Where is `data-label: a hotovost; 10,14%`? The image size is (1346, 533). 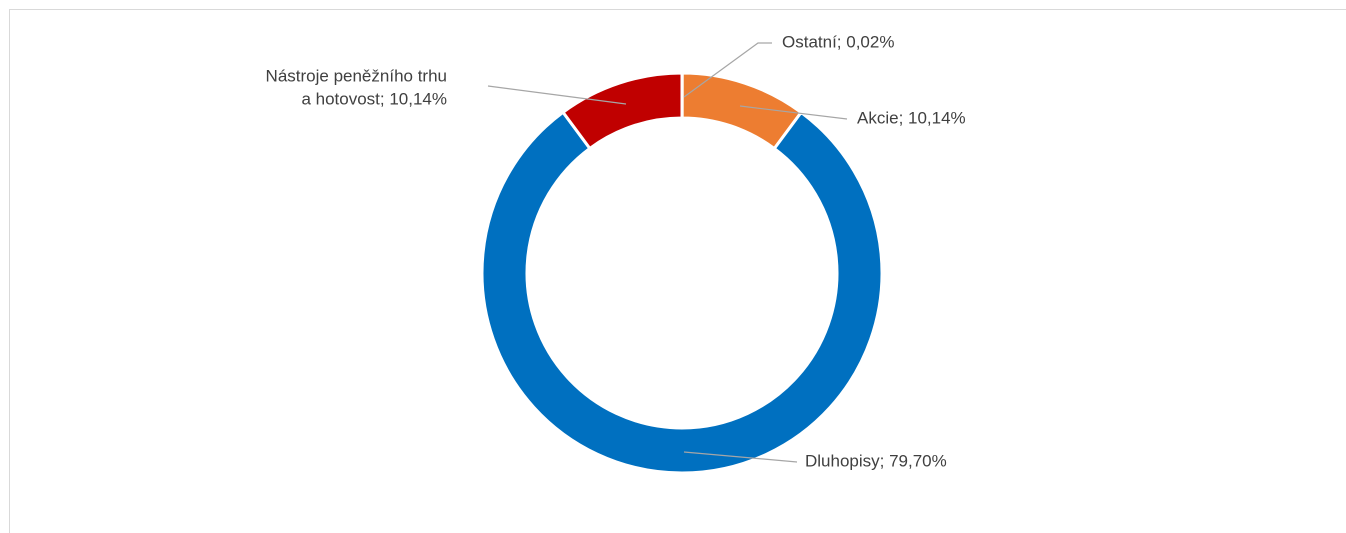 data-label: a hotovost; 10,14% is located at coordinates (374, 98).